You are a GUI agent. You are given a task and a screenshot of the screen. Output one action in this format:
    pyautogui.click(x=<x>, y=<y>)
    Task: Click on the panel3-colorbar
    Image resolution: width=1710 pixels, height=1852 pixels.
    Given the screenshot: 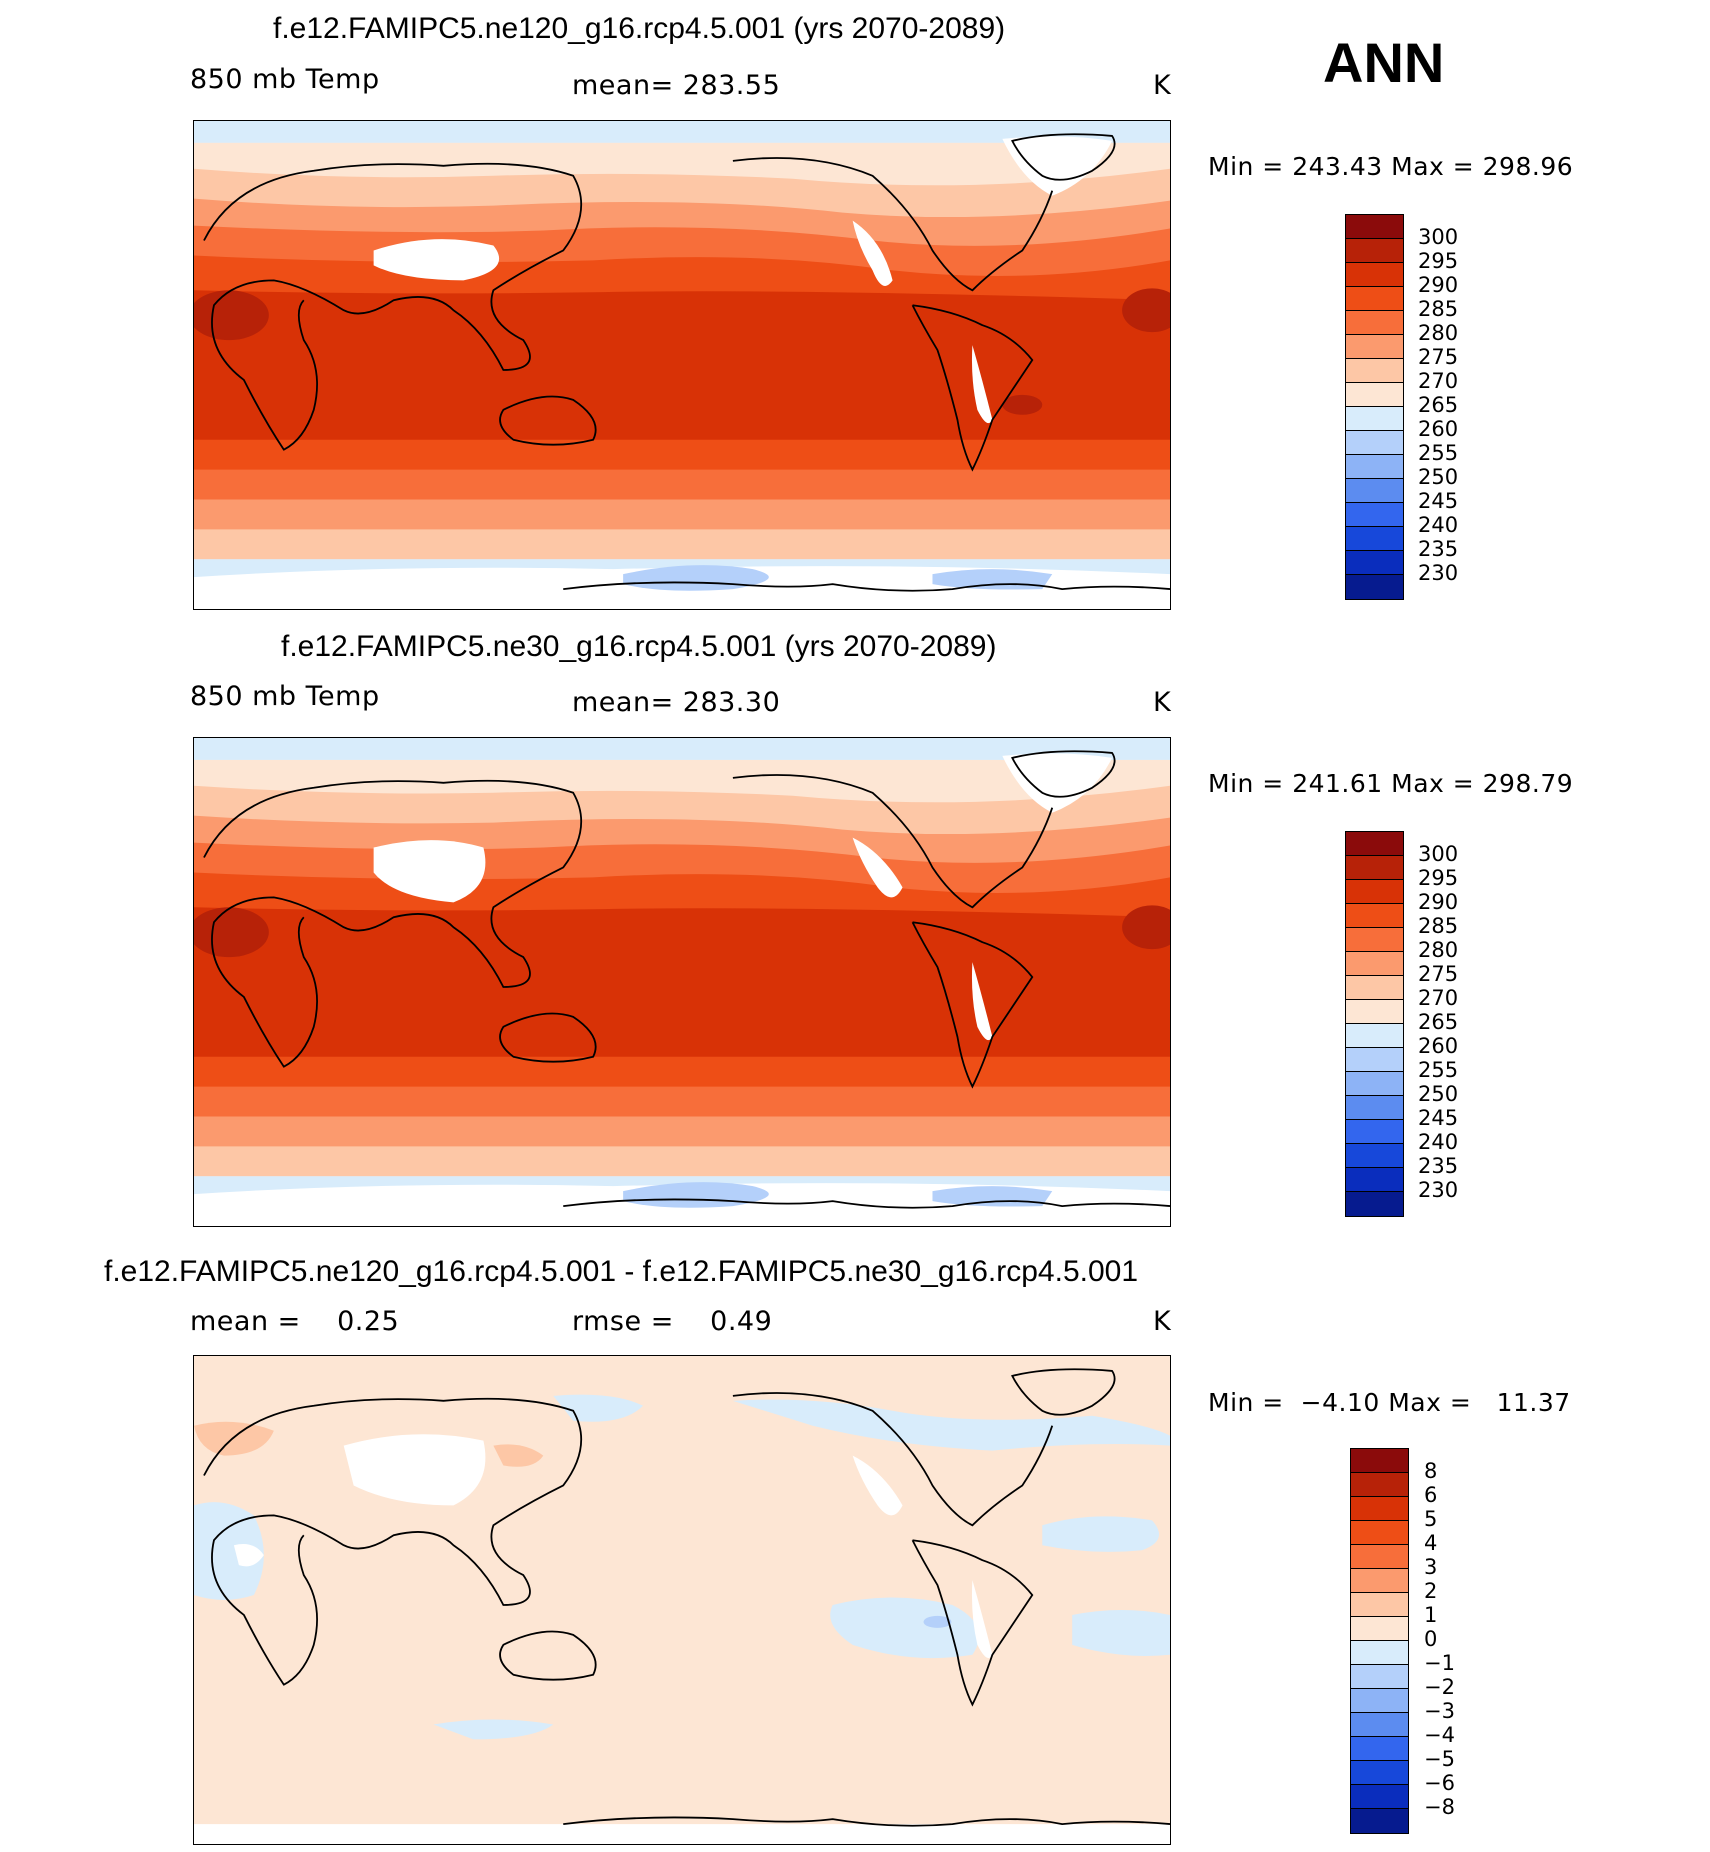 What is the action you would take?
    pyautogui.click(x=1379, y=1641)
    